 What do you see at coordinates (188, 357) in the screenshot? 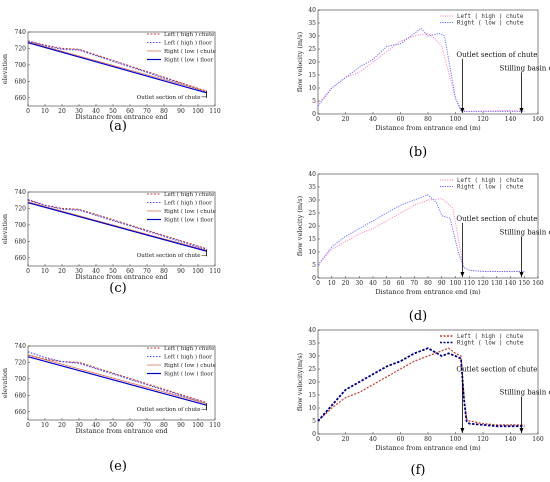
I see `legend-label: Left ( high ) floor` at bounding box center [188, 357].